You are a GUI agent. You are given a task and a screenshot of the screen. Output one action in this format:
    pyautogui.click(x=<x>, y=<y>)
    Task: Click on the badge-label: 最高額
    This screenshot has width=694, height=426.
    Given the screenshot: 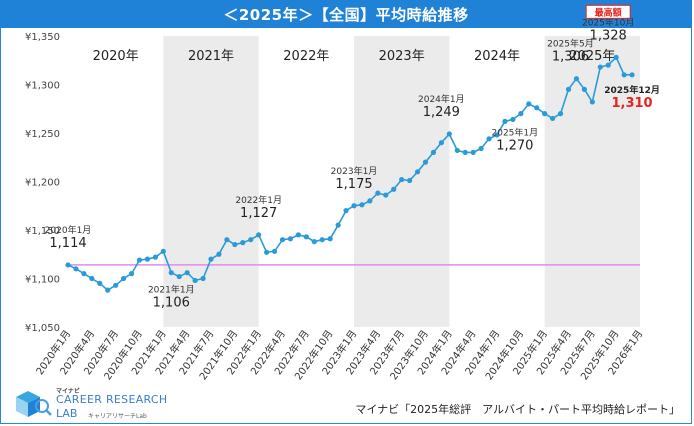 What is the action you would take?
    pyautogui.click(x=608, y=12)
    